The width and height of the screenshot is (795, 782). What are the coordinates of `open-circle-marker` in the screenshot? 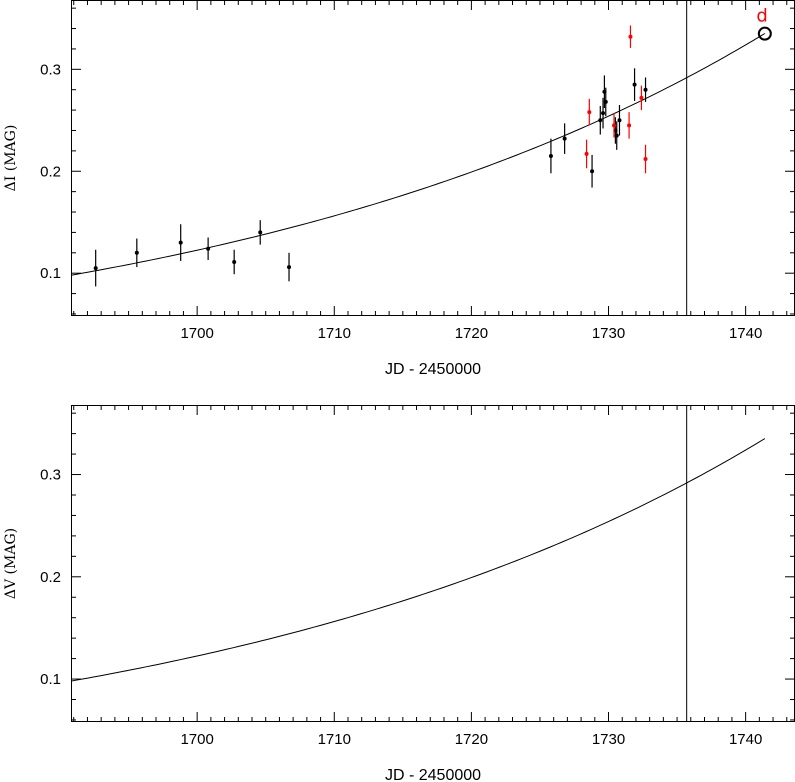 It's located at (764, 33).